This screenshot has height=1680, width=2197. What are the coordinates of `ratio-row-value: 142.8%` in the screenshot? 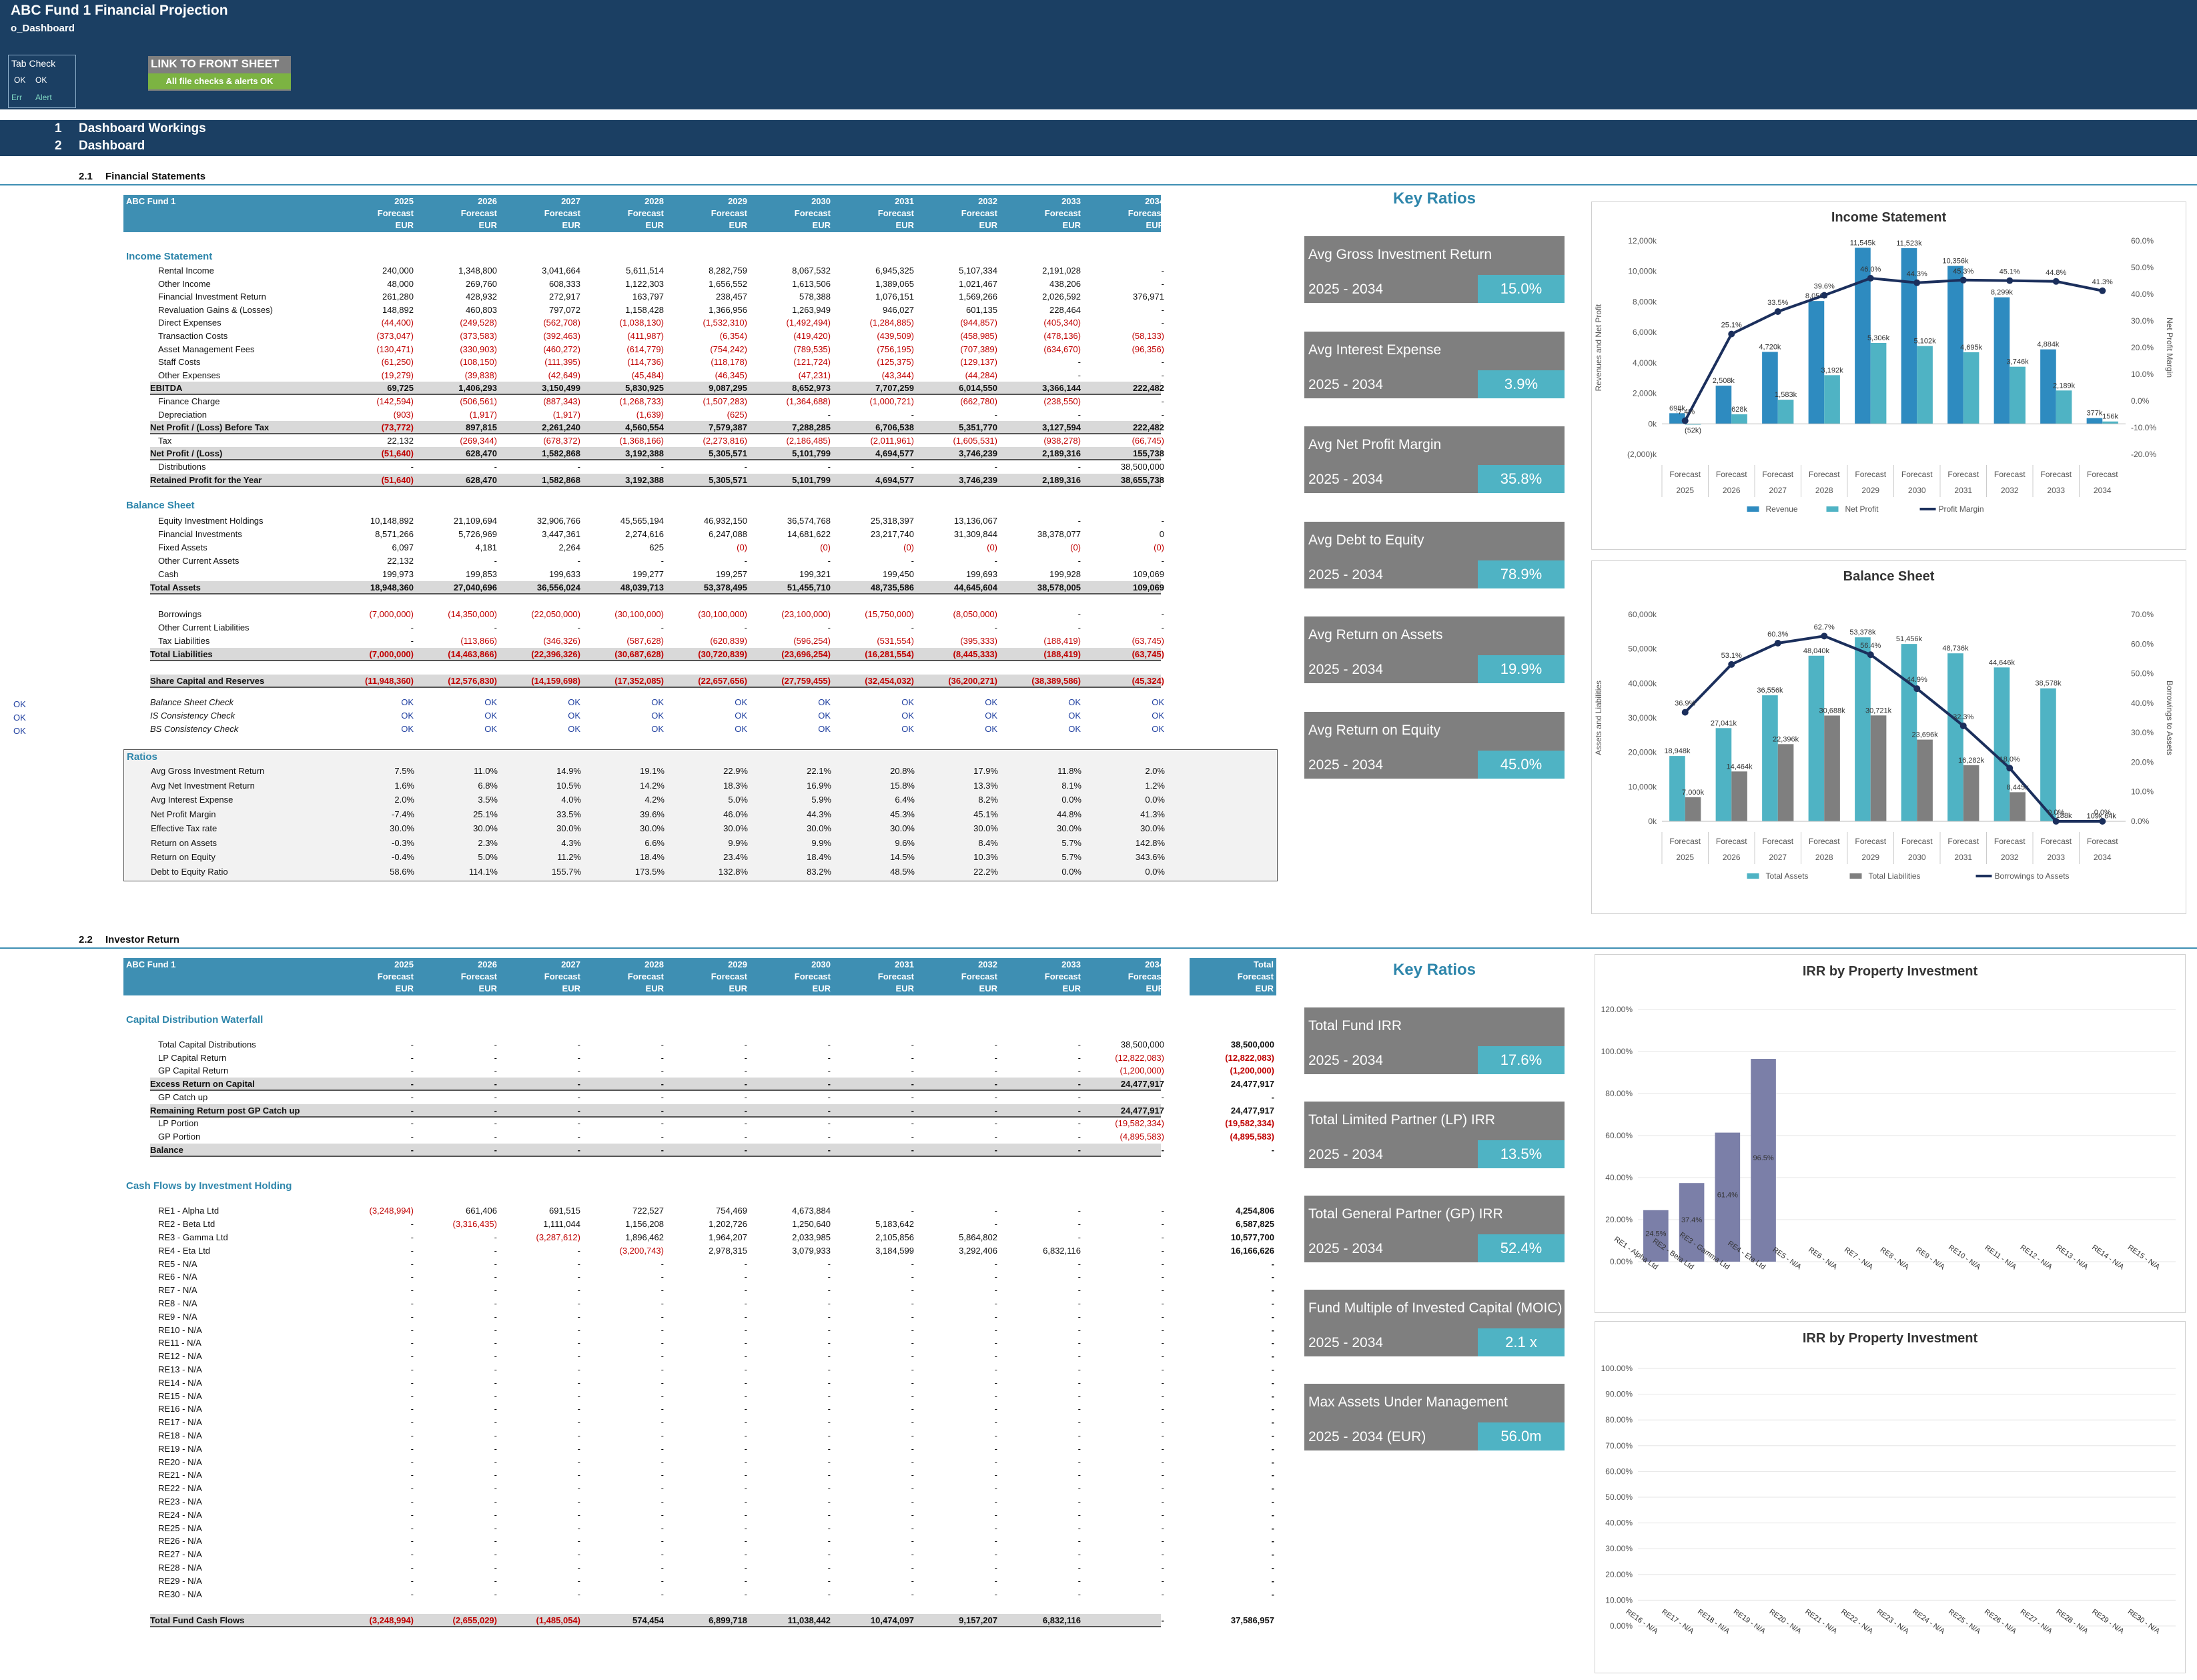 It's located at (1150, 843).